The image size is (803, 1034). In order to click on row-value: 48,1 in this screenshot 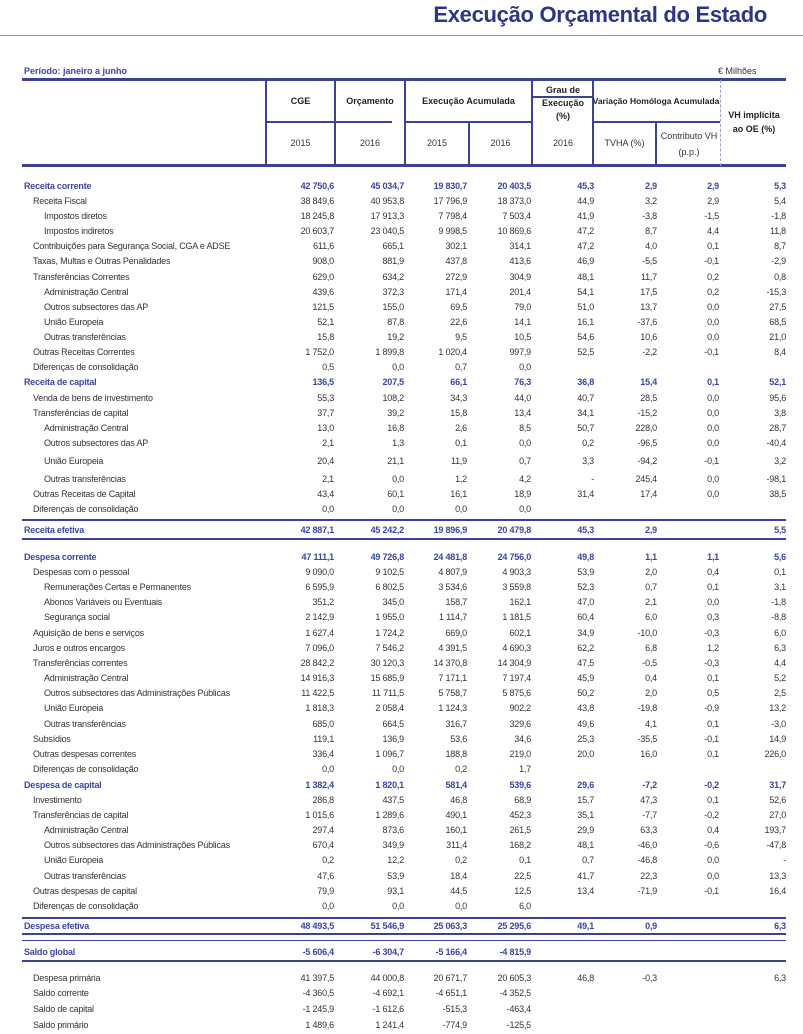, I will do `click(585, 845)`.